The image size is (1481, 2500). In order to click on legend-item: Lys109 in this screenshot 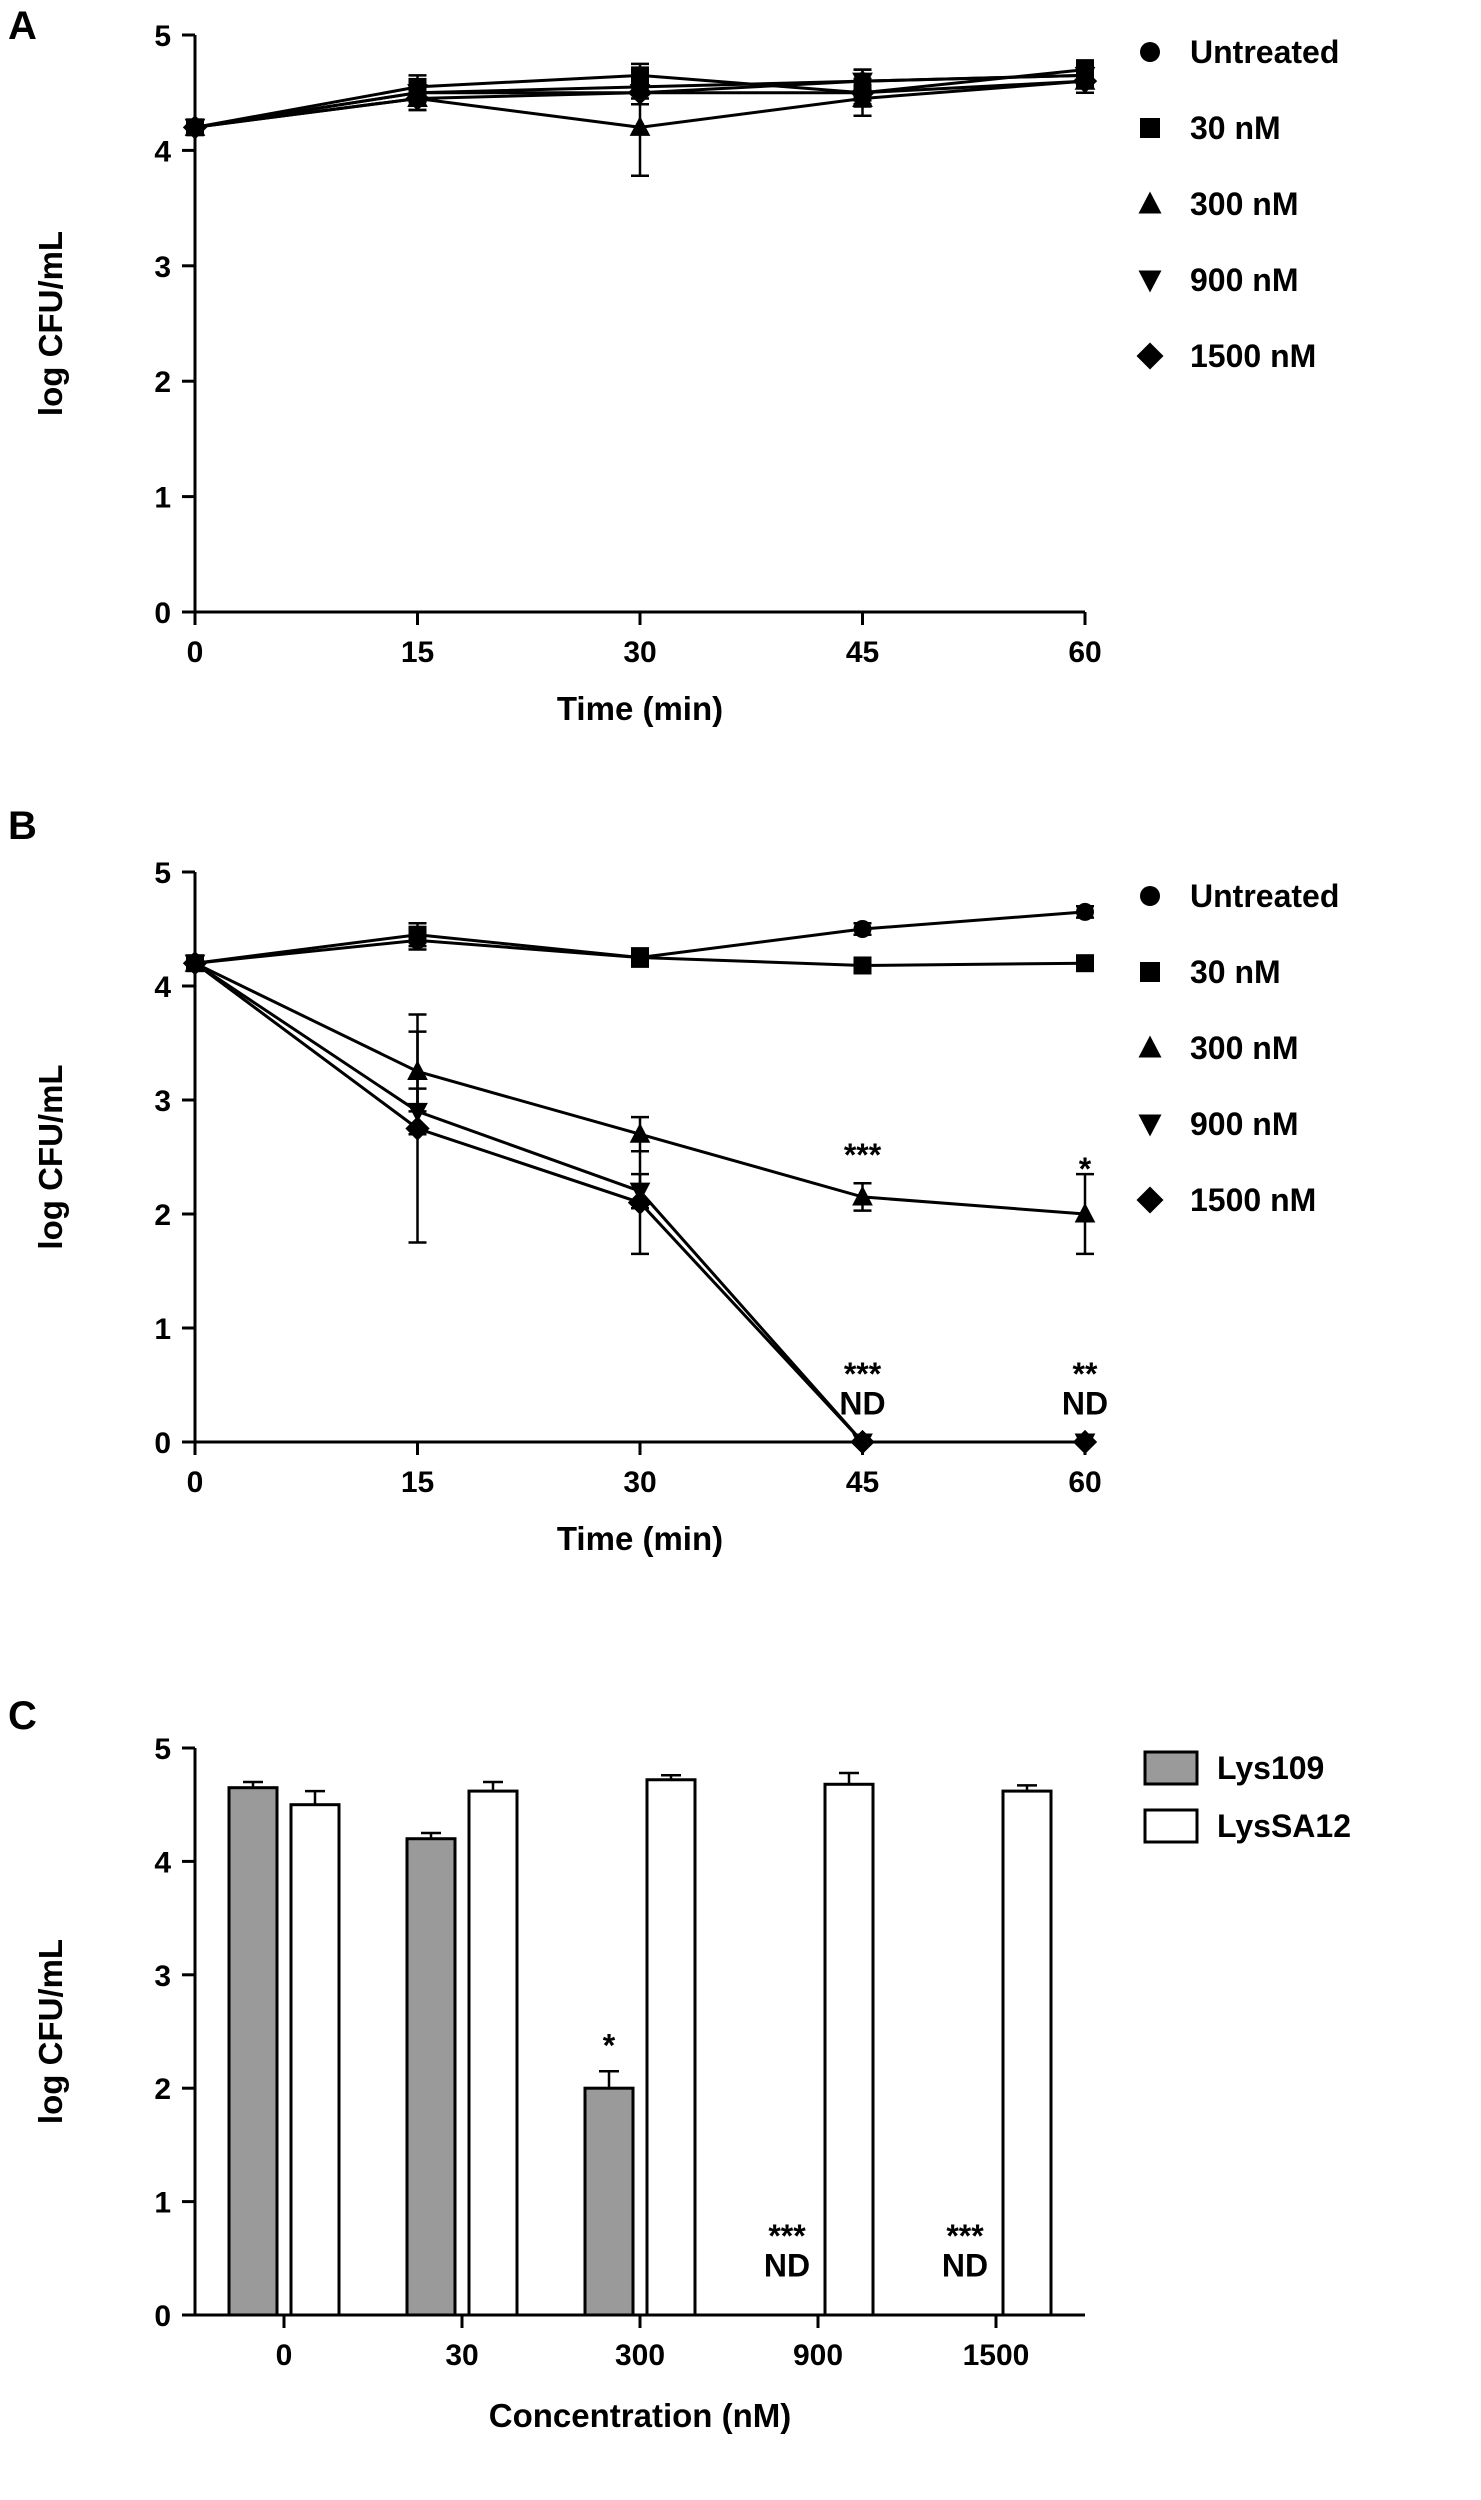, I will do `click(1233, 1768)`.